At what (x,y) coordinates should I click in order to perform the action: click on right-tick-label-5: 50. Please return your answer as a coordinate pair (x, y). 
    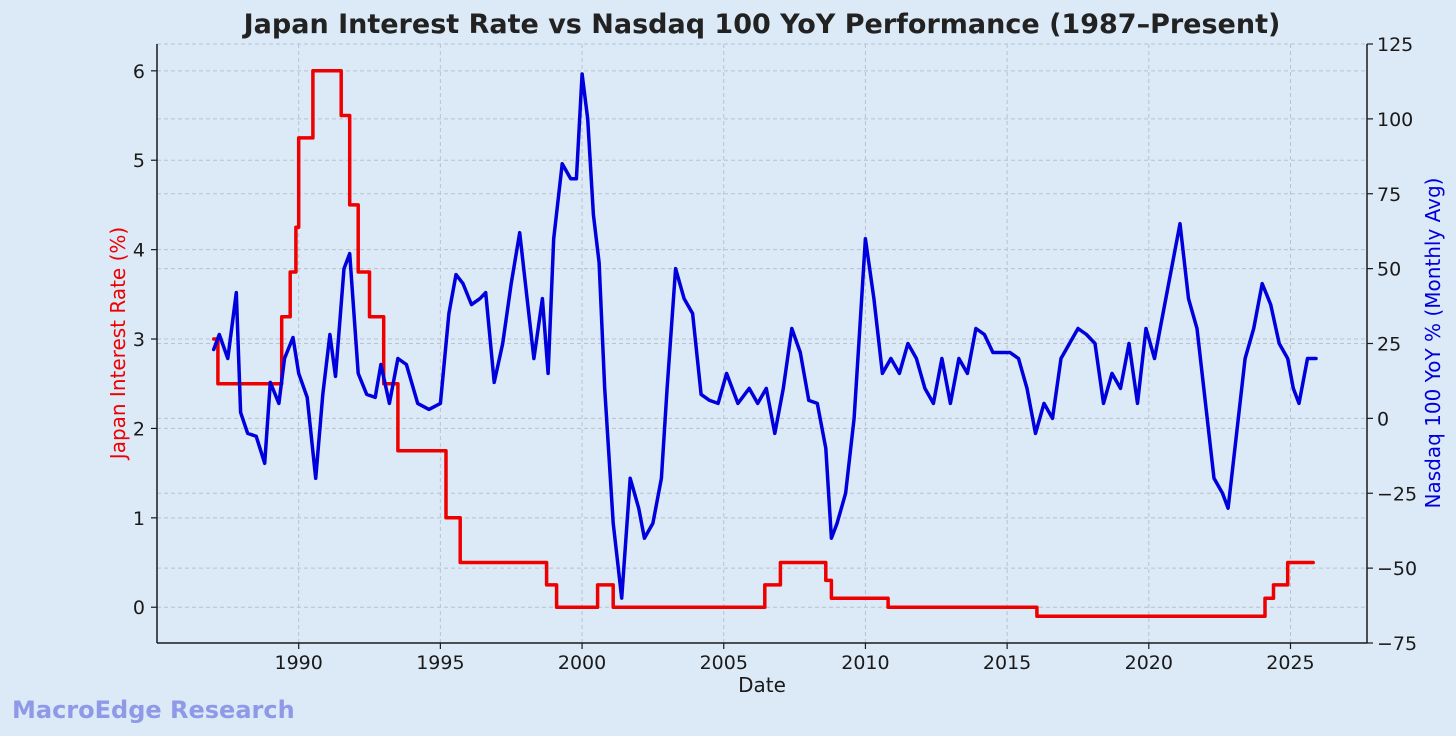
    Looking at the image, I should click on (1389, 270).